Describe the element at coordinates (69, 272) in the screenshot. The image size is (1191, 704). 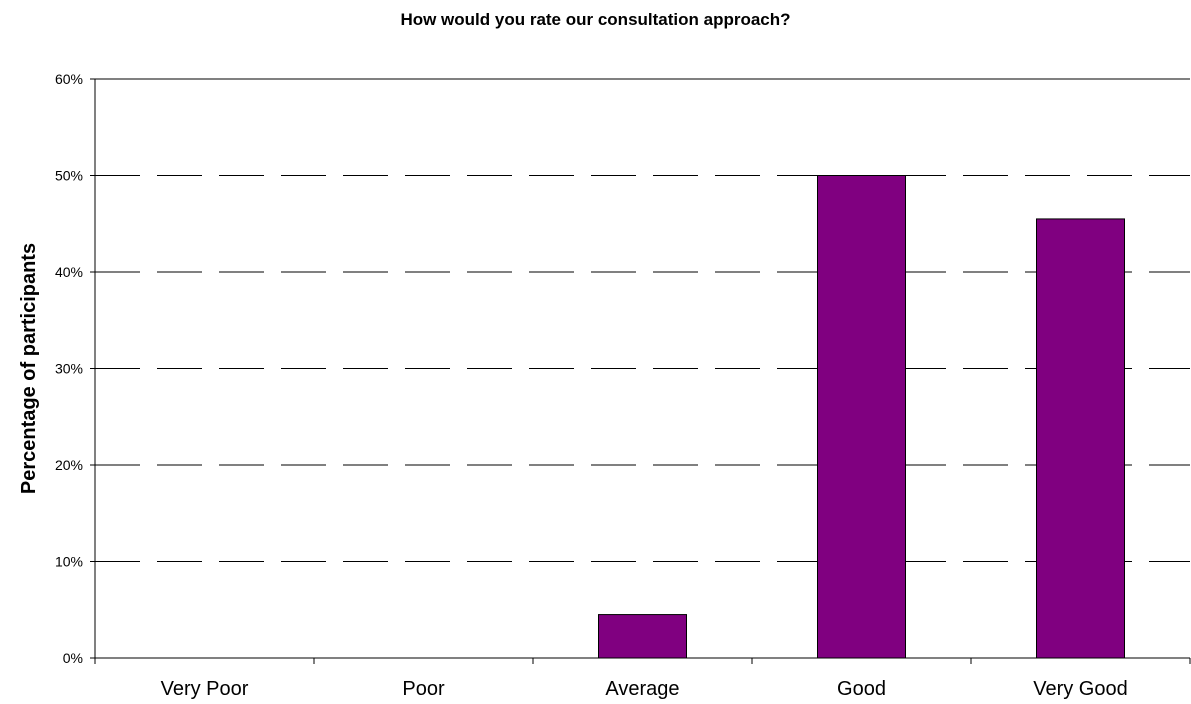
I see `y-tick-label: 40%` at that location.